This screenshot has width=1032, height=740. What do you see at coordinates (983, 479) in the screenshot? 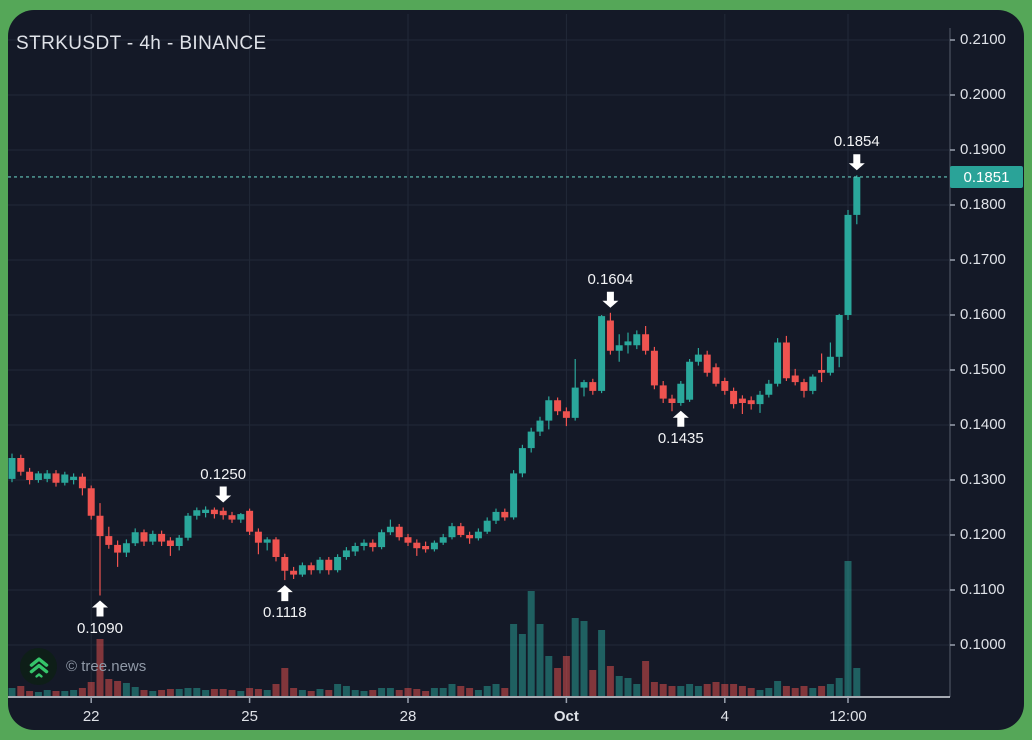
I see `price-tick-label: 0.1300` at bounding box center [983, 479].